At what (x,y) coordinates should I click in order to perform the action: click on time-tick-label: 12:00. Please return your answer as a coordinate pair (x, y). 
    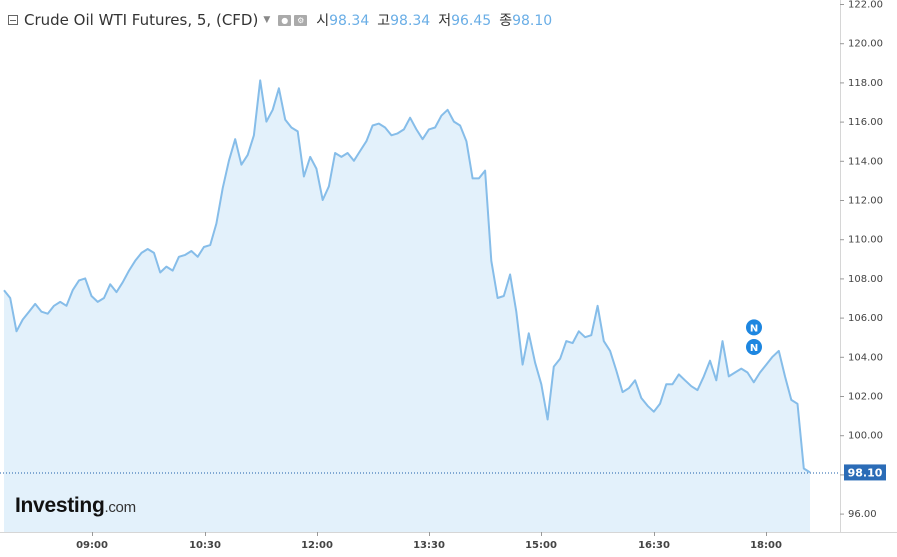
    Looking at the image, I should click on (317, 545).